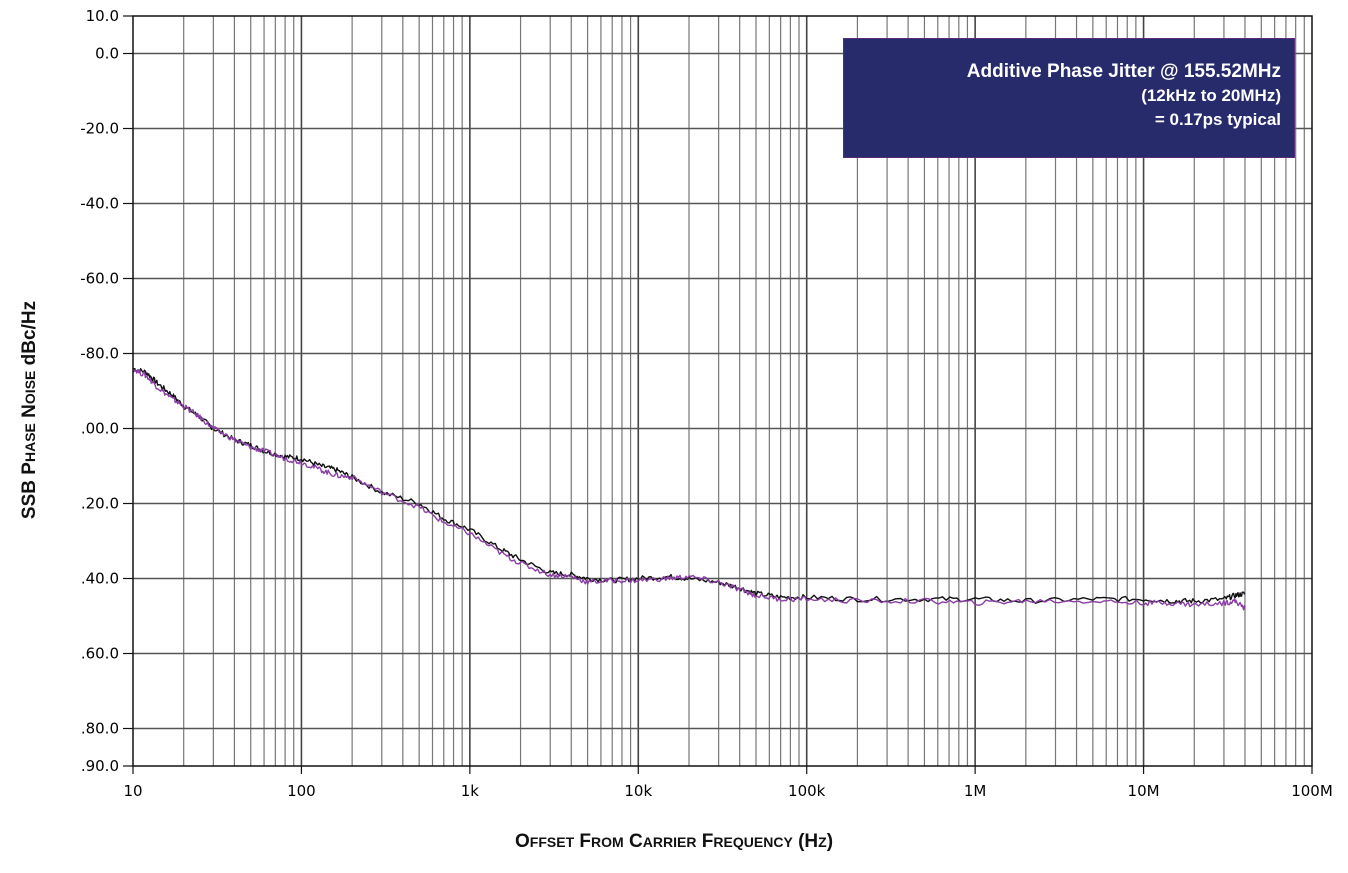 The height and width of the screenshot is (873, 1348). What do you see at coordinates (100, 504) in the screenshot?
I see `y-tick-label: .20.0` at bounding box center [100, 504].